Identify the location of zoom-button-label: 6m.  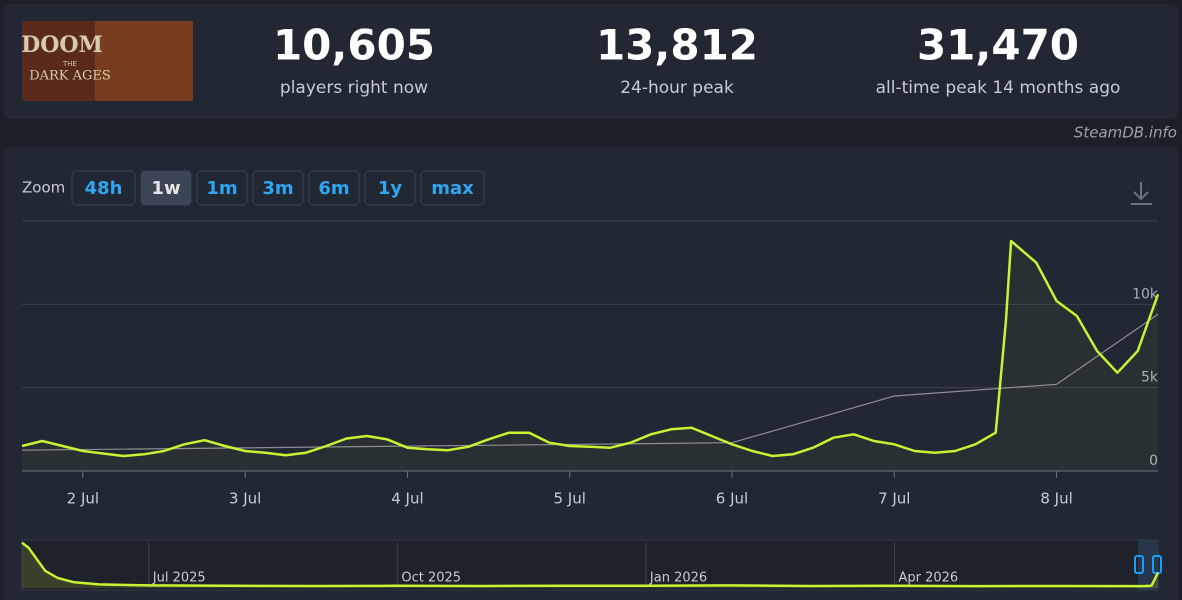
(333, 188).